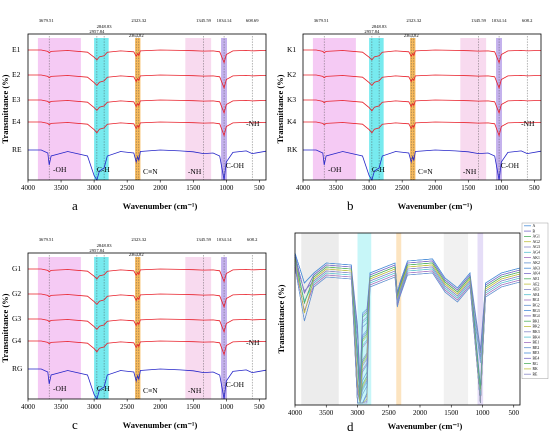 The width and height of the screenshot is (550, 443). Describe the element at coordinates (147, 384) in the screenshot. I see `trace-RG` at that location.